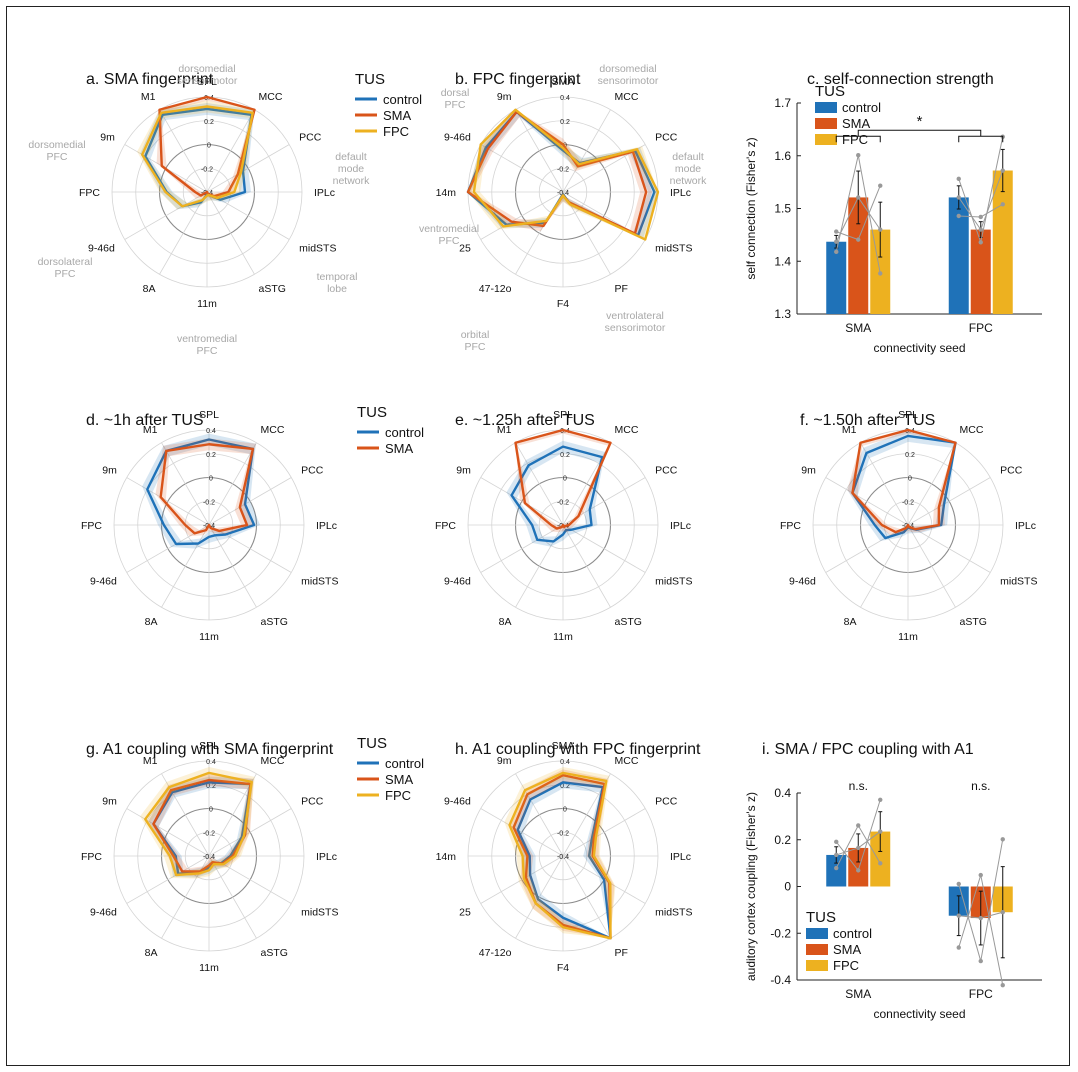 This screenshot has height=1072, width=1078. What do you see at coordinates (449, 229) in the screenshot?
I see `group-label: ventromedial` at bounding box center [449, 229].